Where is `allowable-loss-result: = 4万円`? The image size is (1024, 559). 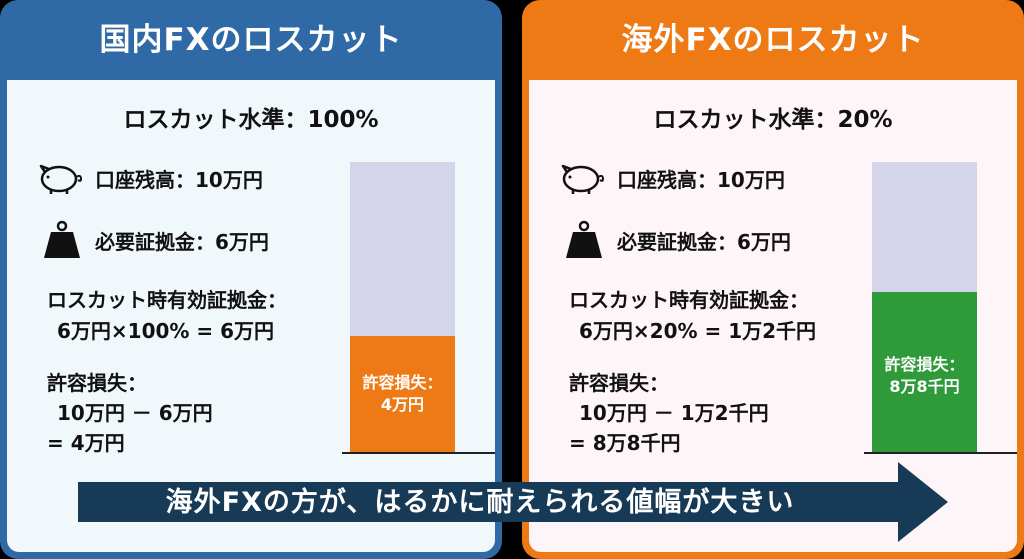 allowable-loss-result: = 4万円 is located at coordinates (86, 443).